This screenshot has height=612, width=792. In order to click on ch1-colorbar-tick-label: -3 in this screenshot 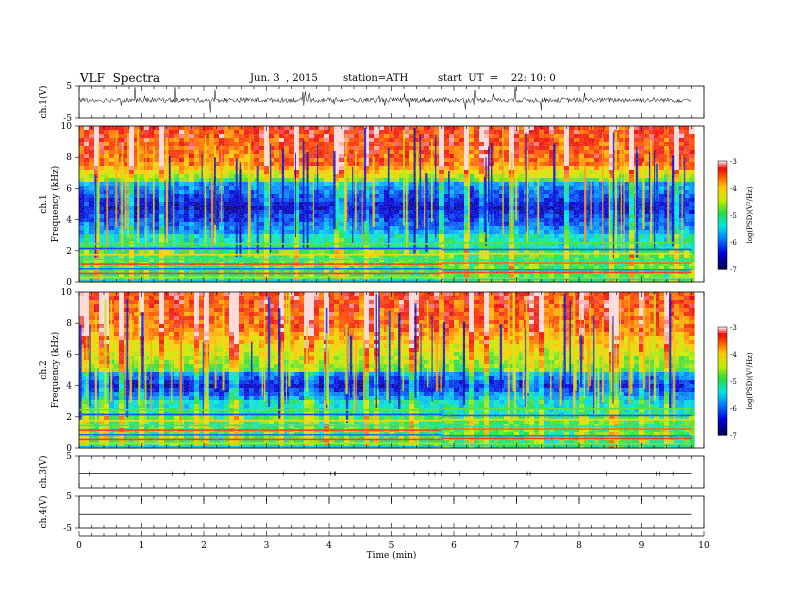, I will do `click(733, 162)`.